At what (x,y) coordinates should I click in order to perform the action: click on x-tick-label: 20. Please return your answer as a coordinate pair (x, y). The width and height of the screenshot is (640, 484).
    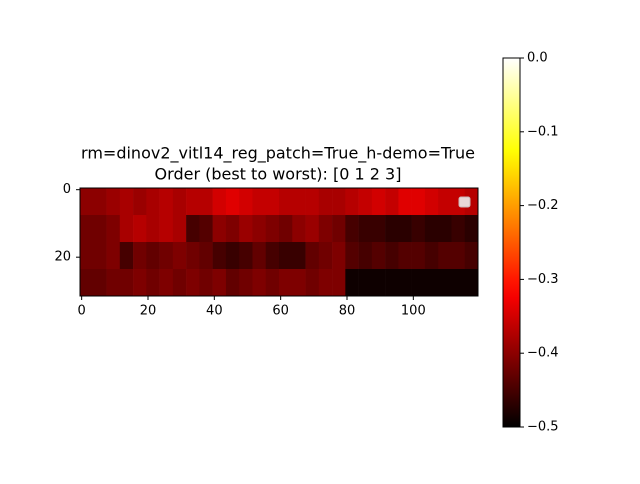
    Looking at the image, I should click on (148, 311).